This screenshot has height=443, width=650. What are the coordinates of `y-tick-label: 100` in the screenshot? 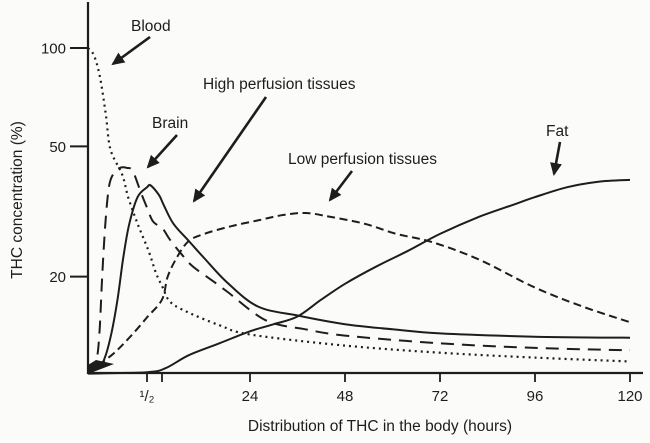 It's located at (53, 49).